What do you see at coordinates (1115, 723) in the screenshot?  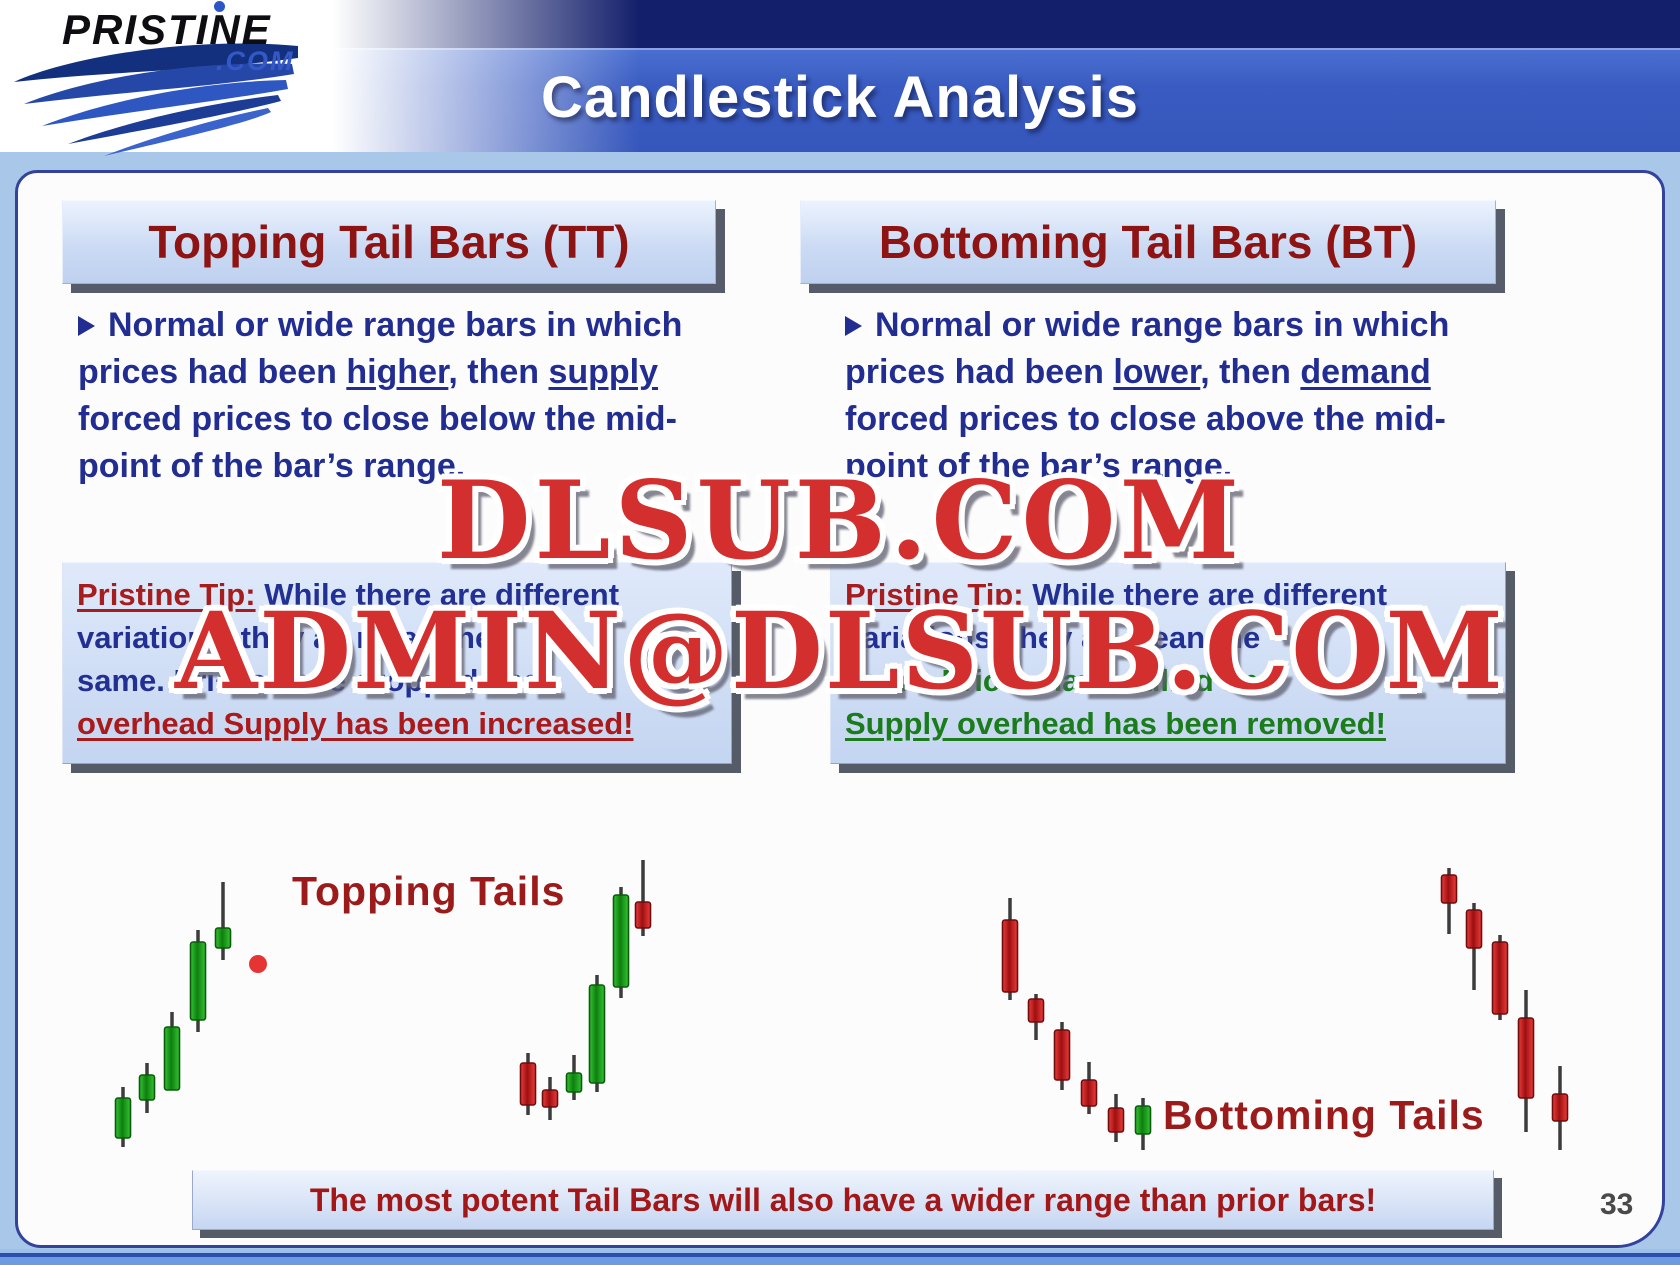 I see `tip-right-line4: Supply overhead has been removed!` at bounding box center [1115, 723].